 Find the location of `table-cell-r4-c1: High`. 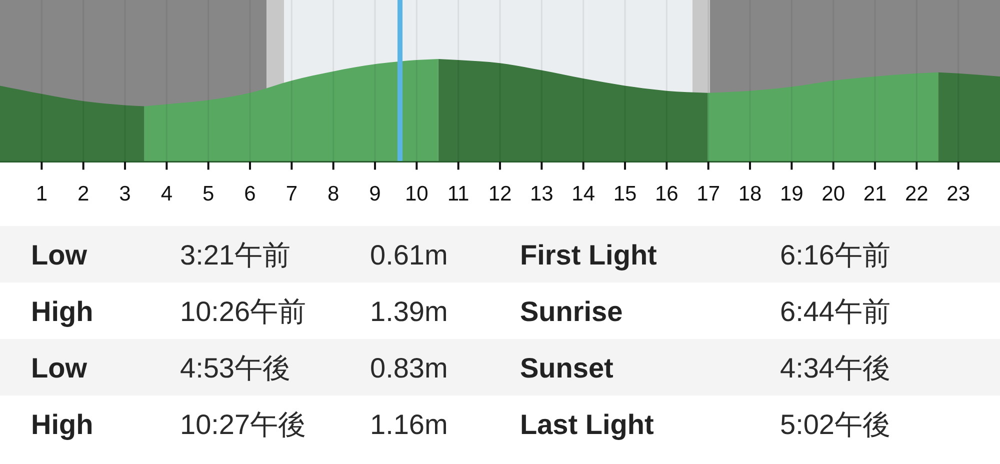

table-cell-r4-c1: High is located at coordinates (62, 424).